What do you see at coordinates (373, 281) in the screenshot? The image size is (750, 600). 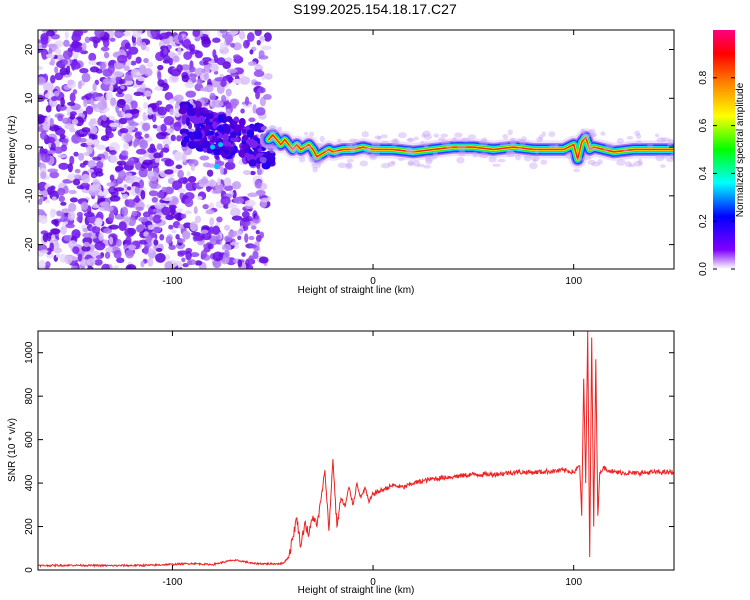 I see `x-tick-label: 0` at bounding box center [373, 281].